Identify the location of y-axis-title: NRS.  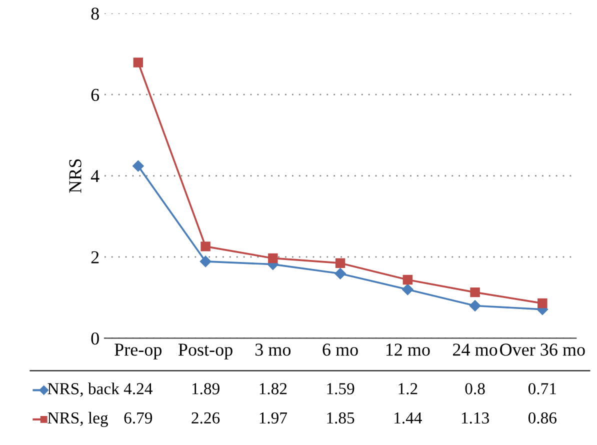
(75, 176).